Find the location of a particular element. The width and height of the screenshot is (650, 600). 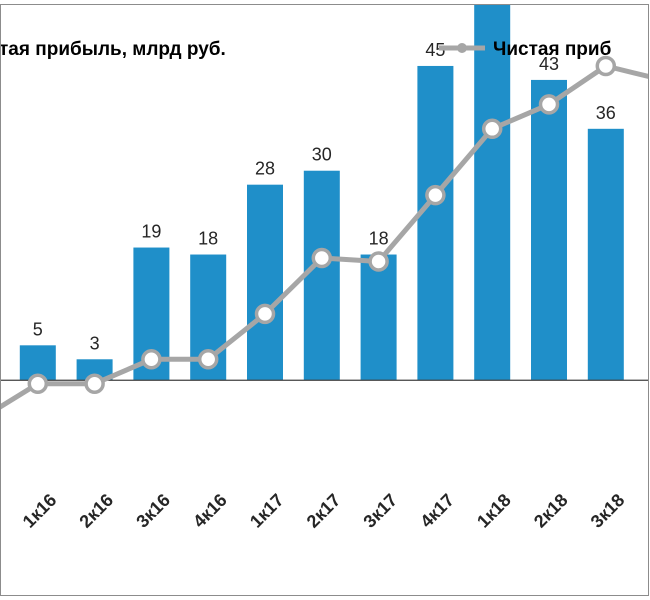

line-point-3к18 is located at coordinates (606, 66).